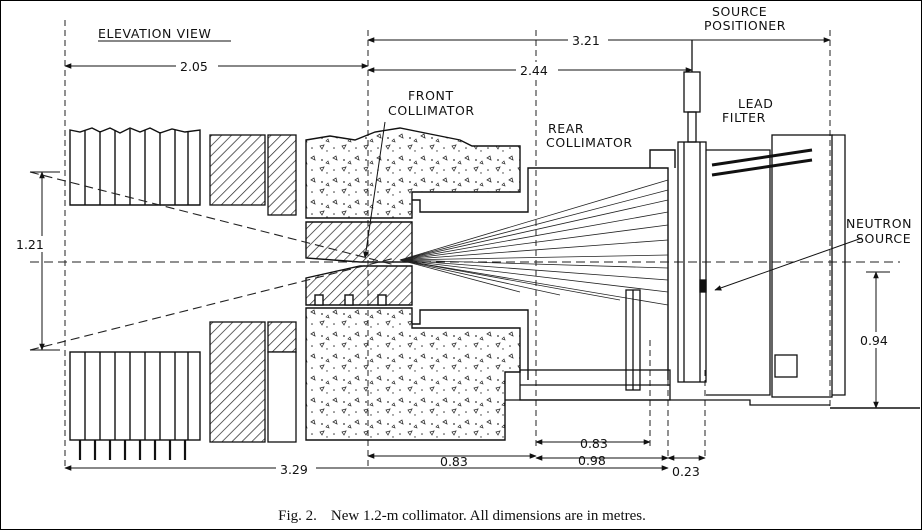 This screenshot has width=924, height=532. What do you see at coordinates (534, 70) in the screenshot?
I see `dim-2-44: 2.44` at bounding box center [534, 70].